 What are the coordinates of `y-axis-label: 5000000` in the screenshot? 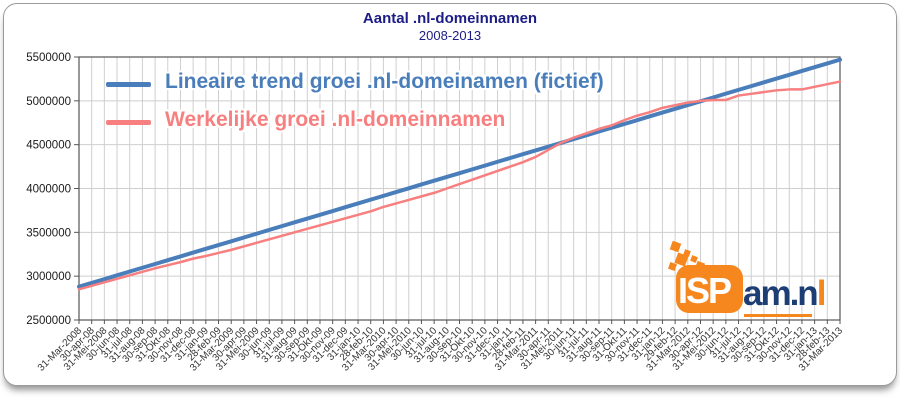 It's located at (48, 102).